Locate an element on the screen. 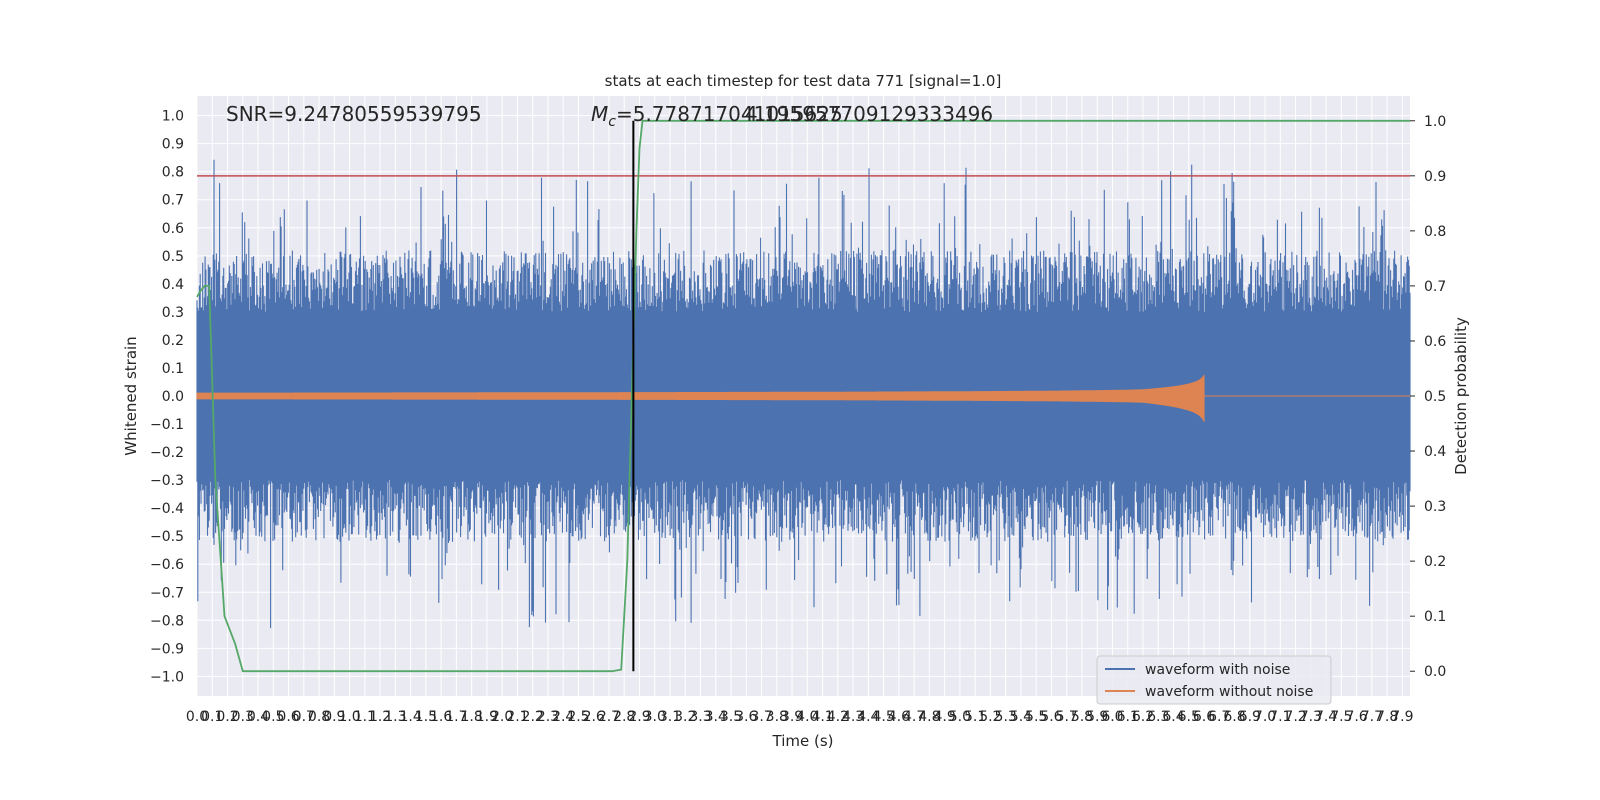 Image resolution: width=1600 pixels, height=800 pixels. x-tick-label: 6.4 is located at coordinates (1173, 717).